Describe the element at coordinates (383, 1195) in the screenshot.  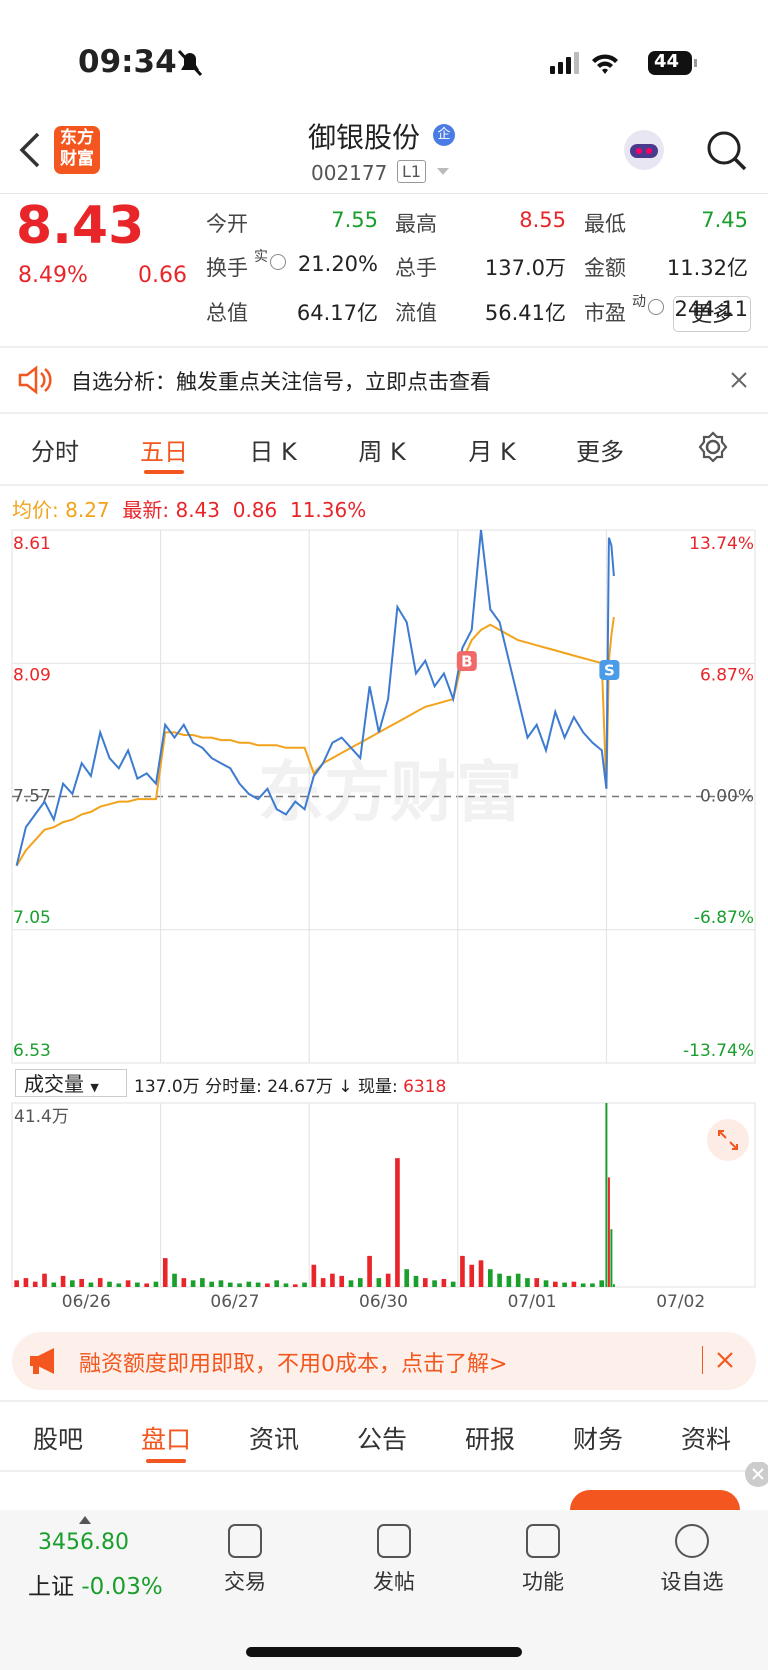
I see `volume-frame` at that location.